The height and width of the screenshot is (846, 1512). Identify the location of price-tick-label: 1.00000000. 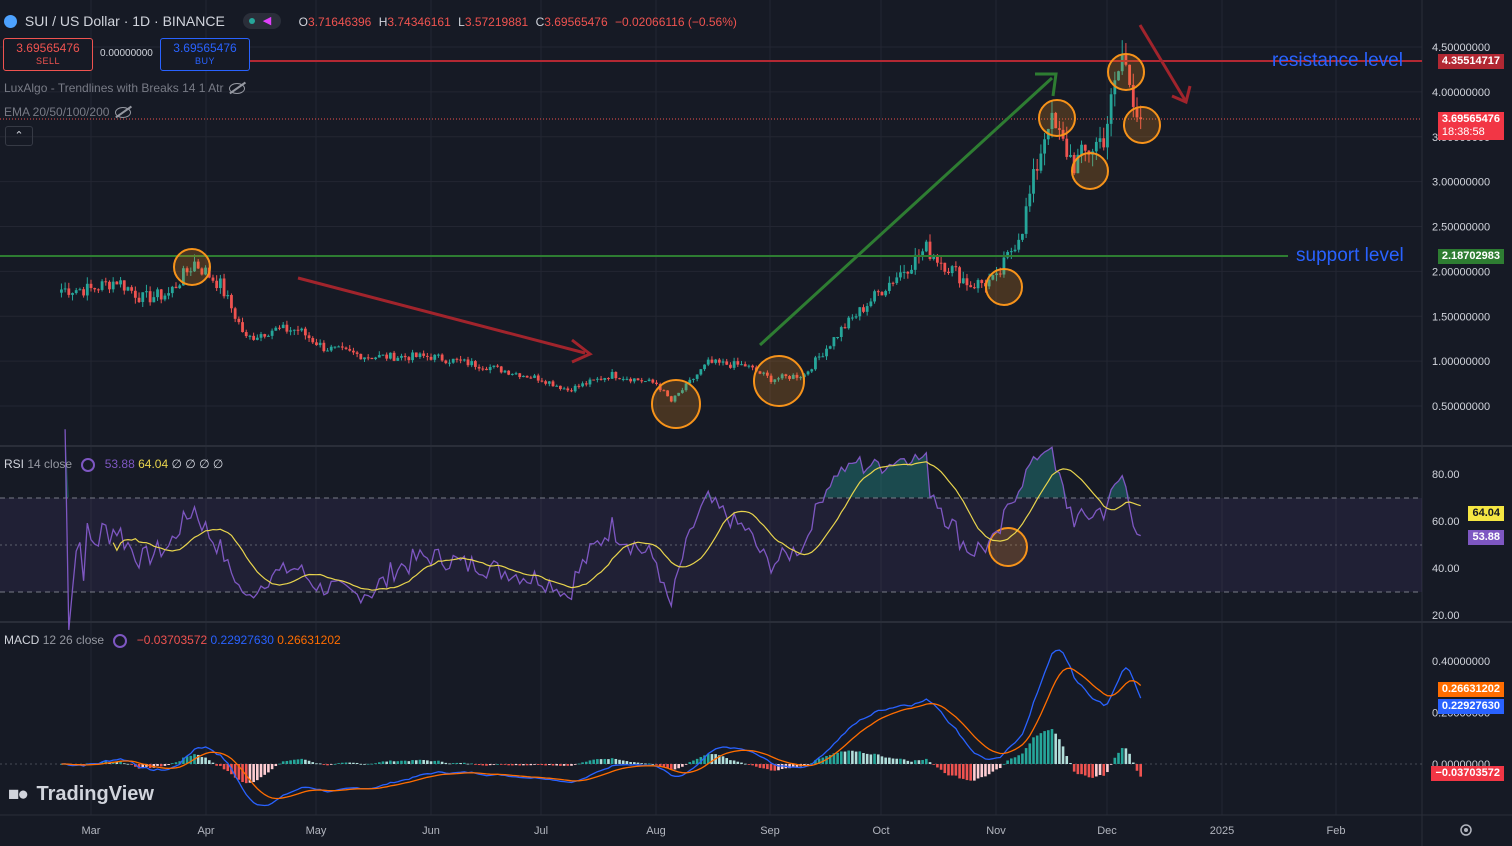
(1461, 362).